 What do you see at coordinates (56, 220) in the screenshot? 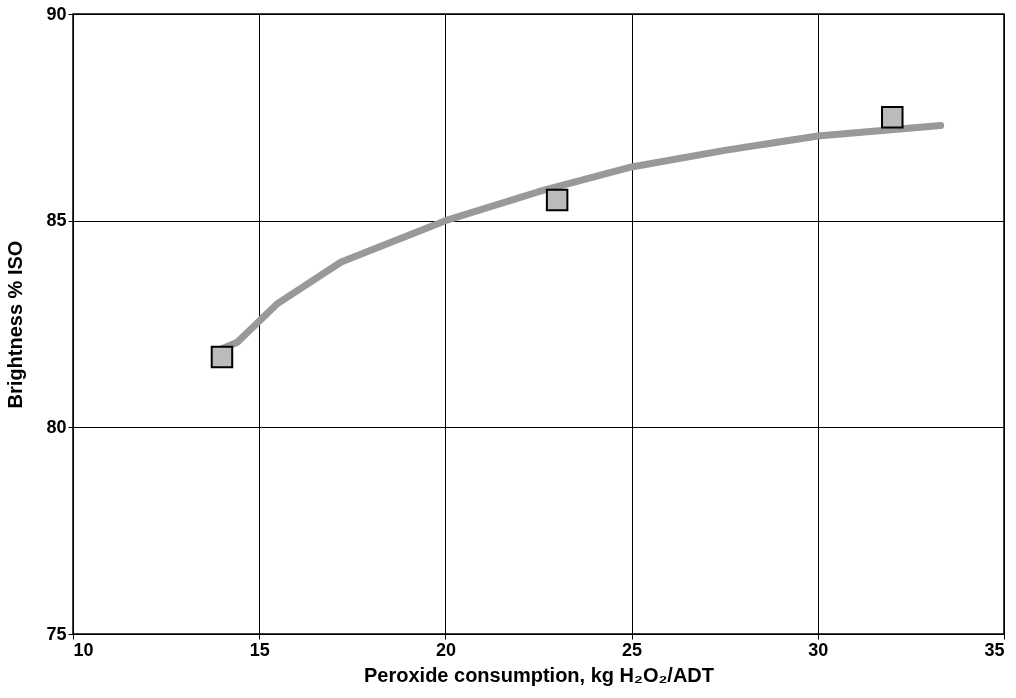
I see `y-tick-label: 85` at bounding box center [56, 220].